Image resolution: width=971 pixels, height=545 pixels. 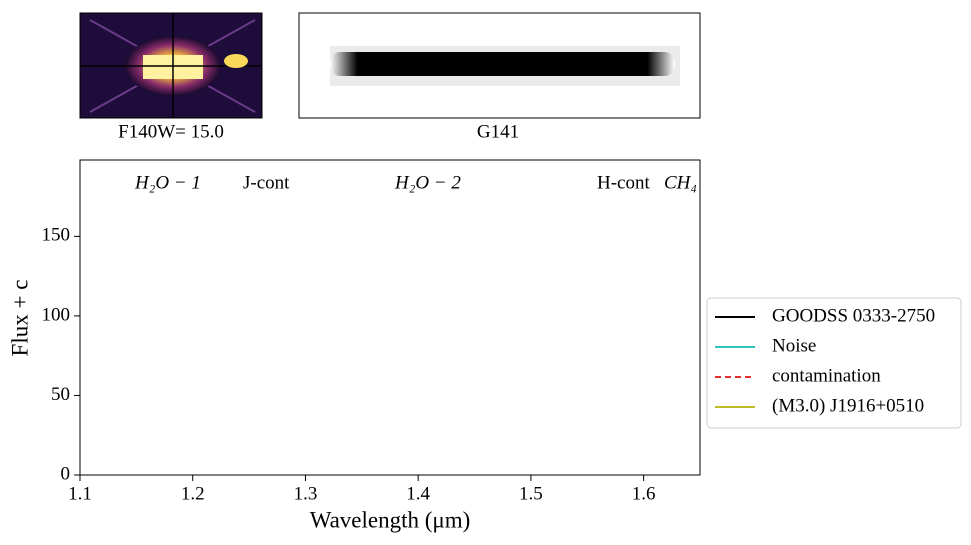 I want to click on annotation: H-cont, so click(x=623, y=182).